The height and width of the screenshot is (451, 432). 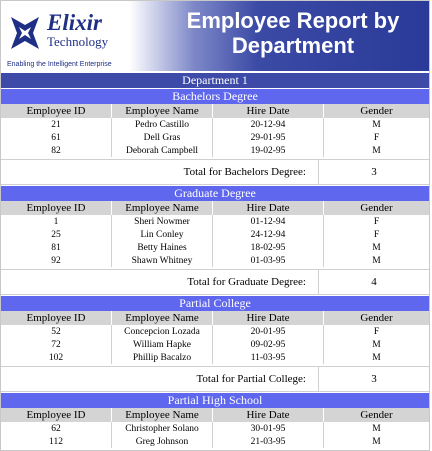 I want to click on table-cell: 20-01-95, so click(x=268, y=331).